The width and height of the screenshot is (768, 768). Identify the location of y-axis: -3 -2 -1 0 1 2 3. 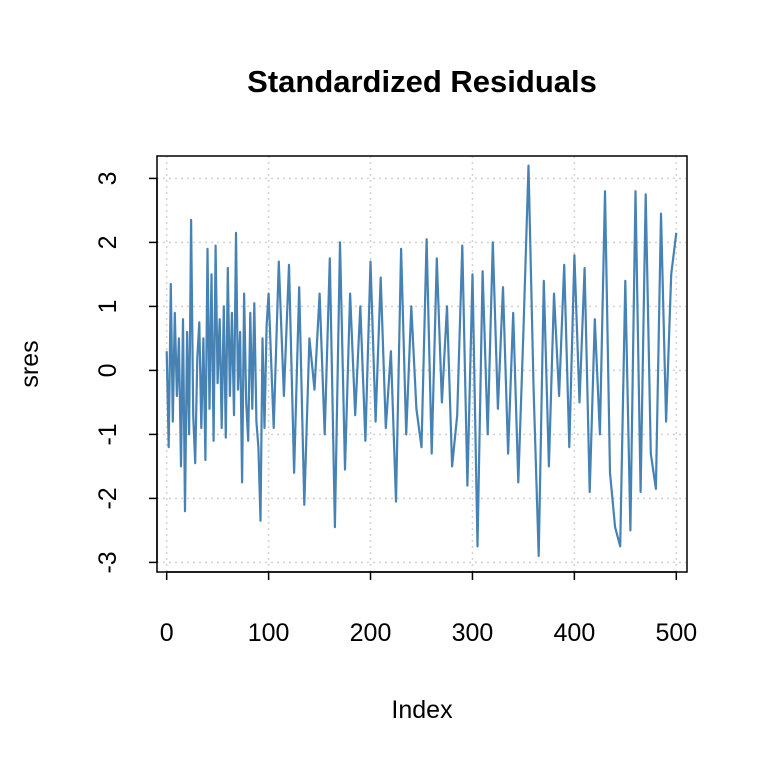
(126, 372).